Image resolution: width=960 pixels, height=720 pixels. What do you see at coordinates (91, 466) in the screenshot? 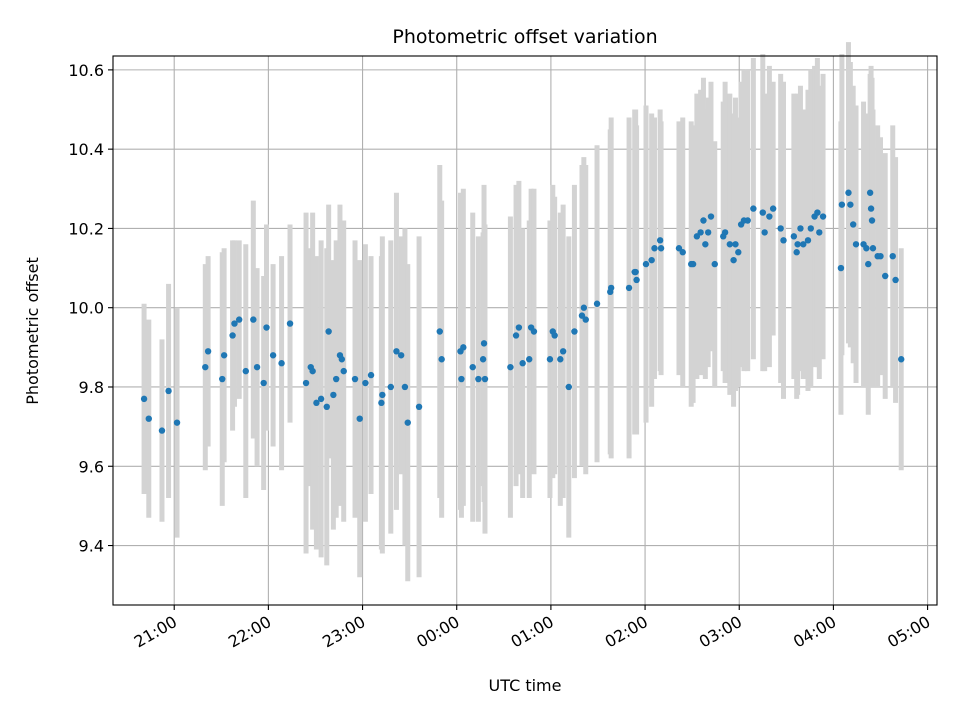
I see `y-tick-label: 9.6` at bounding box center [91, 466].